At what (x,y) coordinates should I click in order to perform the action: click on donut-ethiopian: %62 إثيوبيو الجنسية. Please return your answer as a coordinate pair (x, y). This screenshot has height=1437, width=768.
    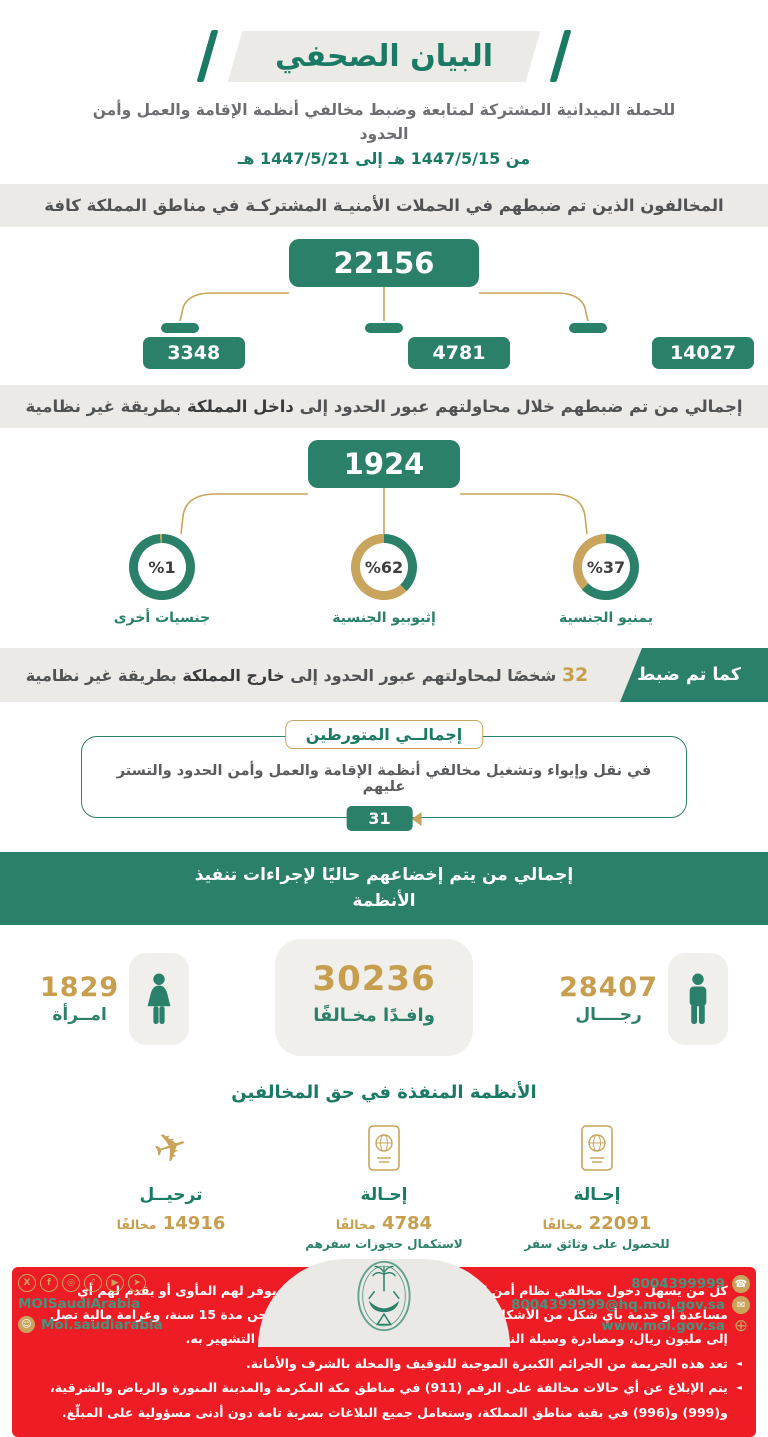
    Looking at the image, I should click on (384, 580).